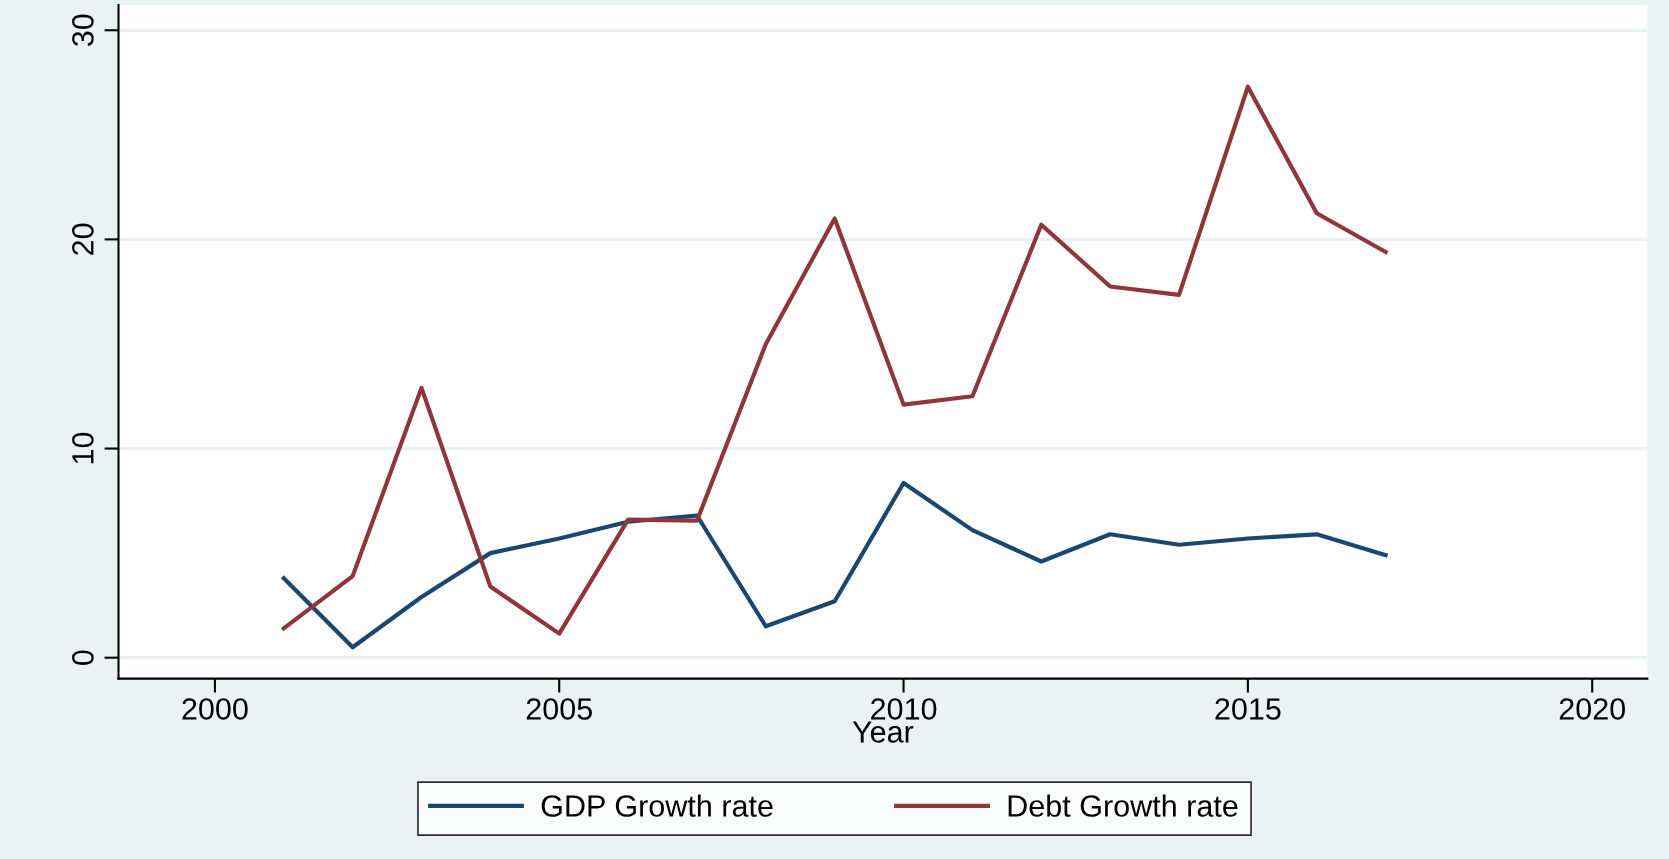 The height and width of the screenshot is (859, 1669). I want to click on y-tick-label: 30, so click(83, 30).